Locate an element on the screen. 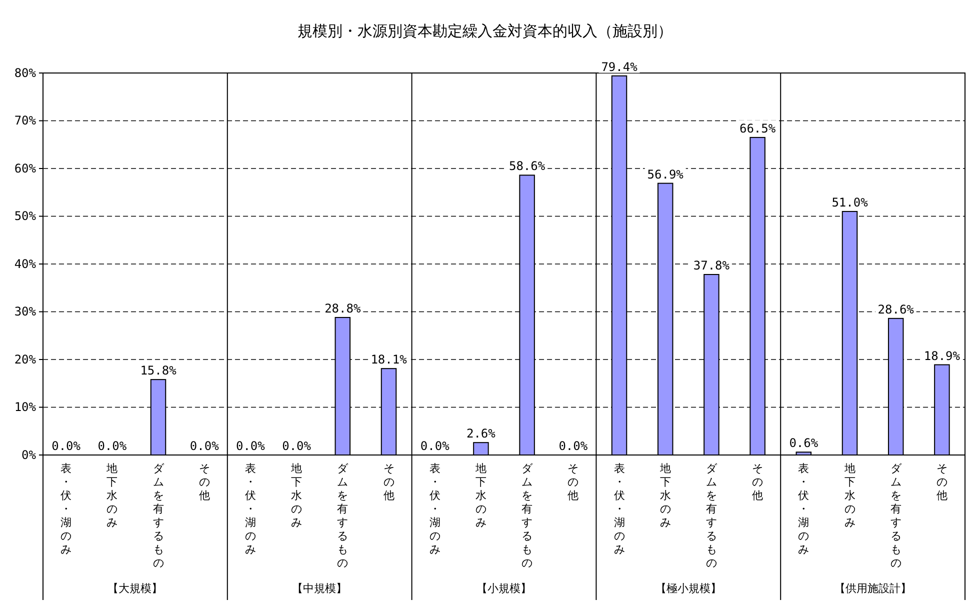 Image resolution: width=970 pixels, height=603 pixels. y-tick-label: 80% is located at coordinates (25, 73).